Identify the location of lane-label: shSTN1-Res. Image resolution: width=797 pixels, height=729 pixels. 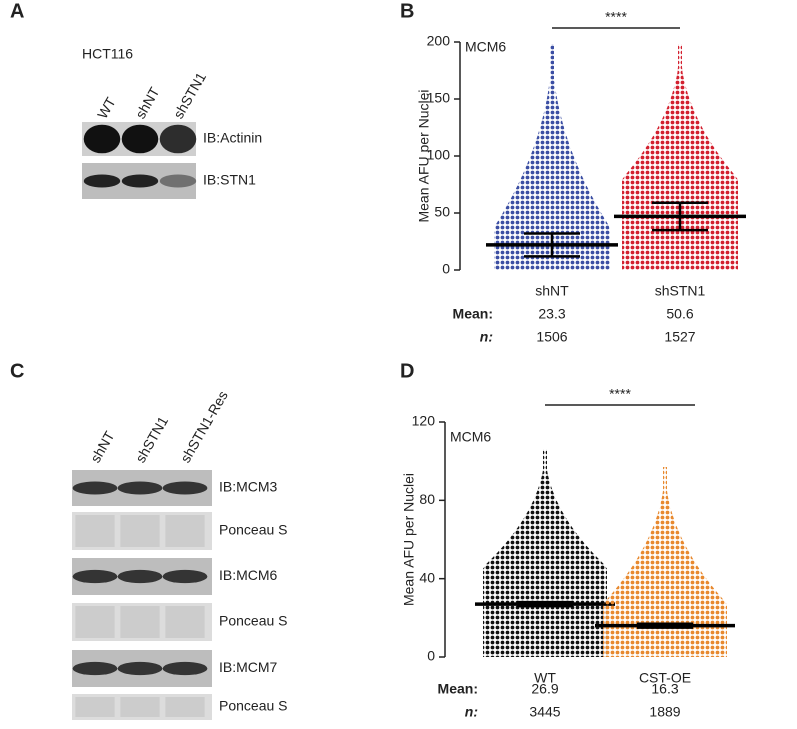
(204, 426).